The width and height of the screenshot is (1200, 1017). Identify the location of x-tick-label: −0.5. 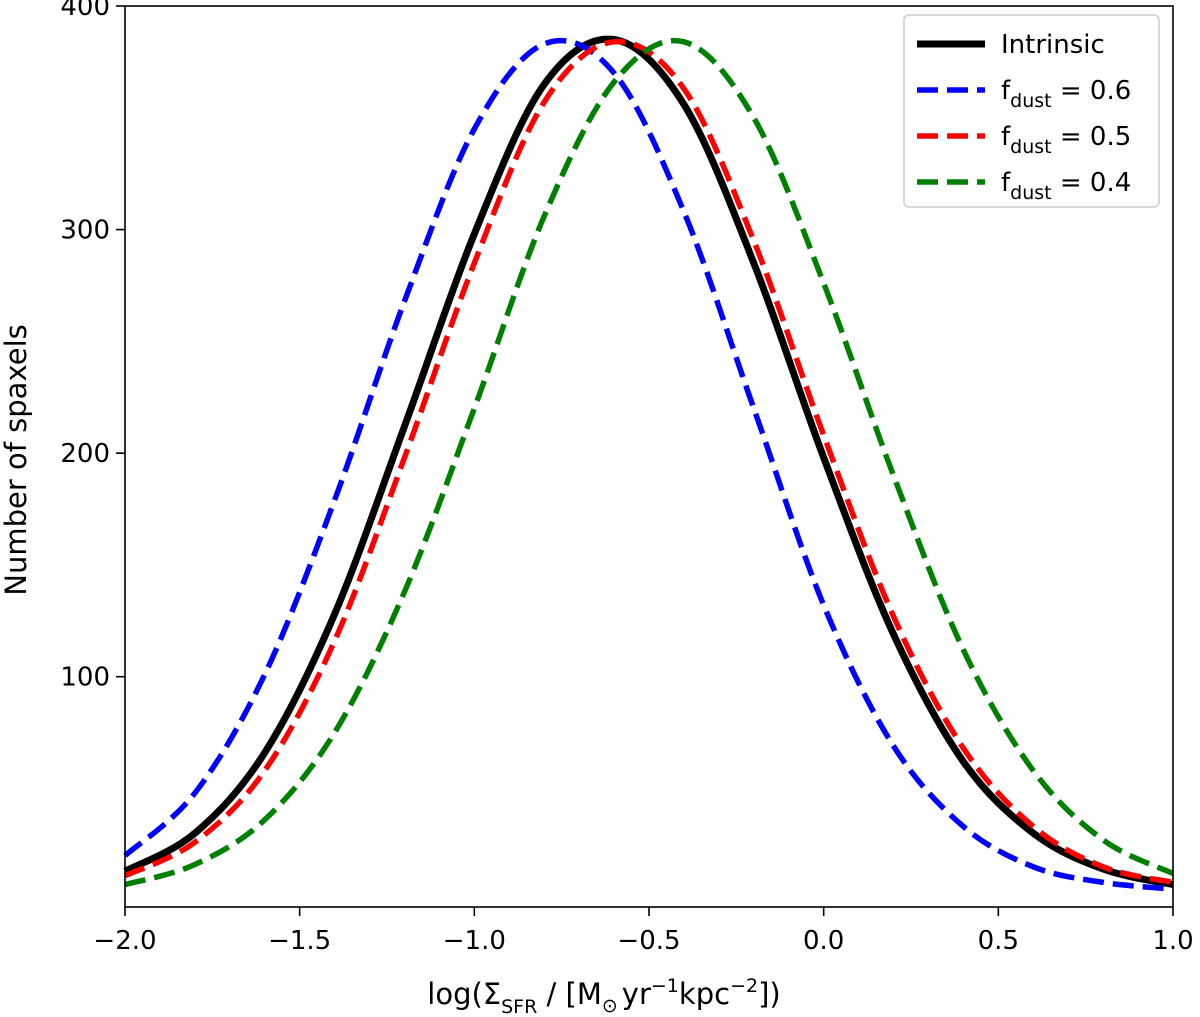
(648, 941).